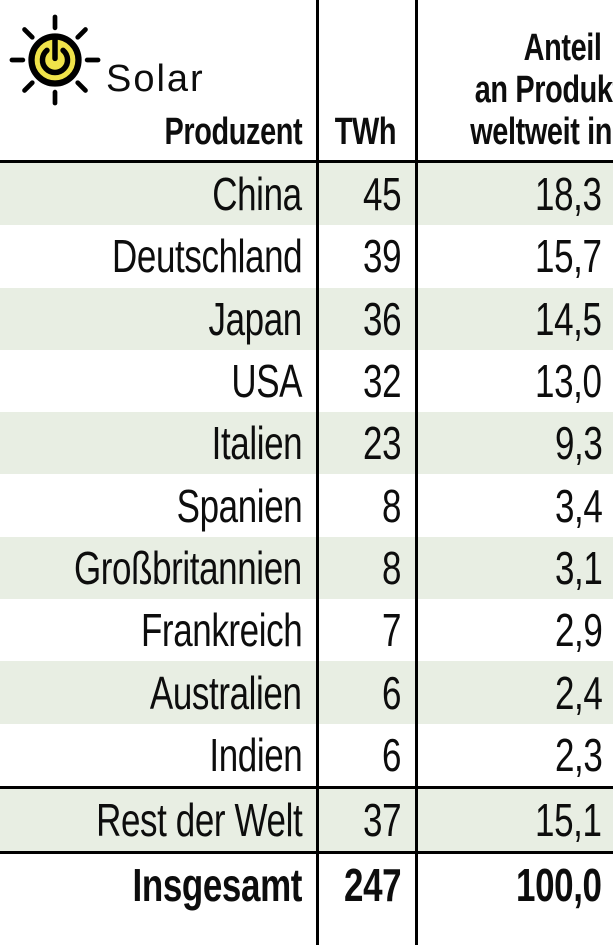 The width and height of the screenshot is (613, 945). I want to click on producer-cell: Australien, so click(226, 692).